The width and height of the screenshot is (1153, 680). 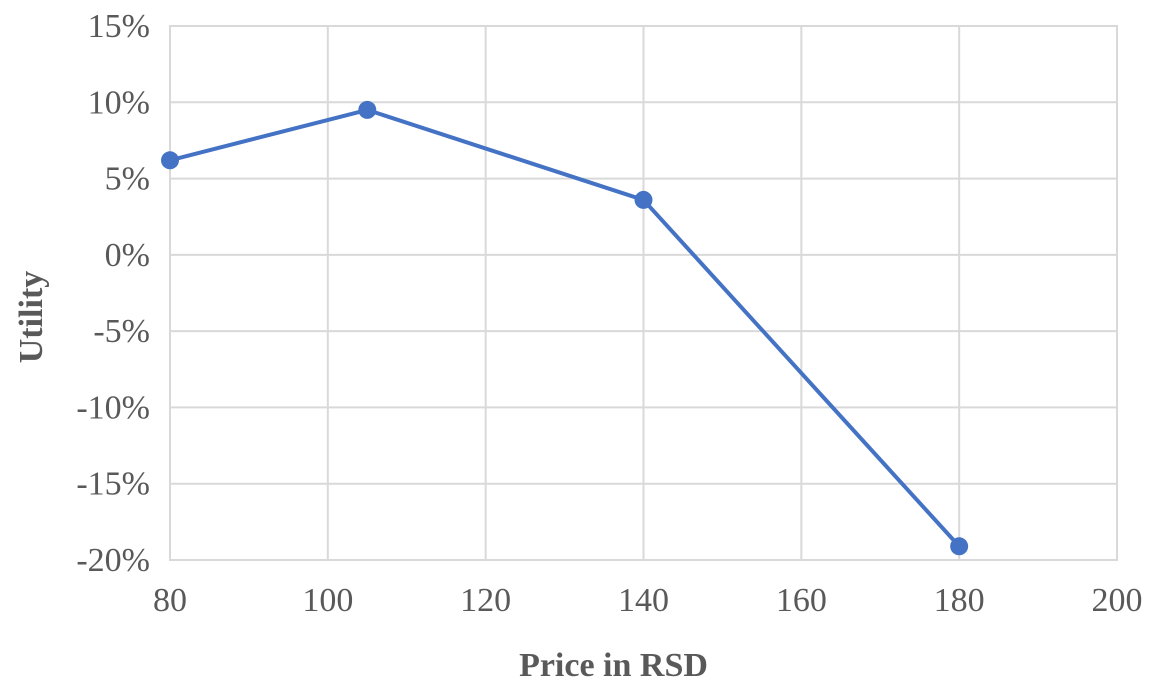 What do you see at coordinates (113, 293) in the screenshot?
I see `y-axis-tick-labels: 15% 10% 5% 0% -5% -10% -15% -20%` at bounding box center [113, 293].